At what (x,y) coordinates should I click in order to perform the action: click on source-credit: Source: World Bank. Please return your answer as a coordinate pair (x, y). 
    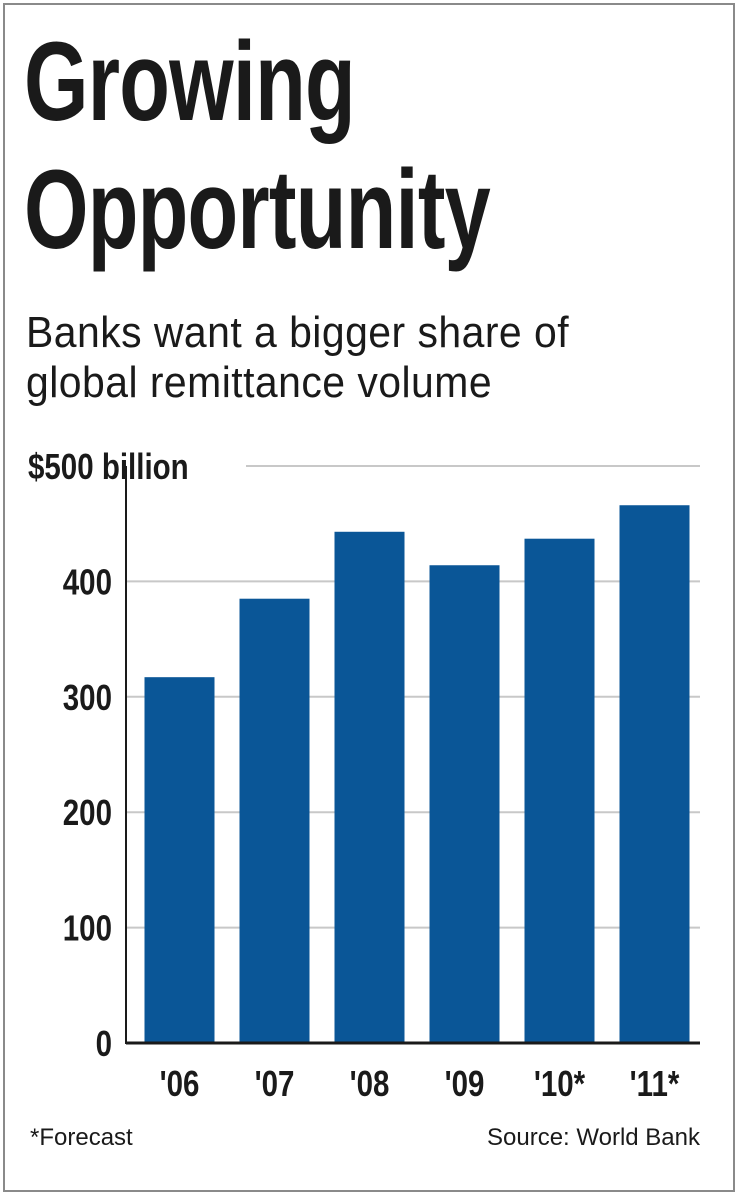
    Looking at the image, I should click on (593, 1137).